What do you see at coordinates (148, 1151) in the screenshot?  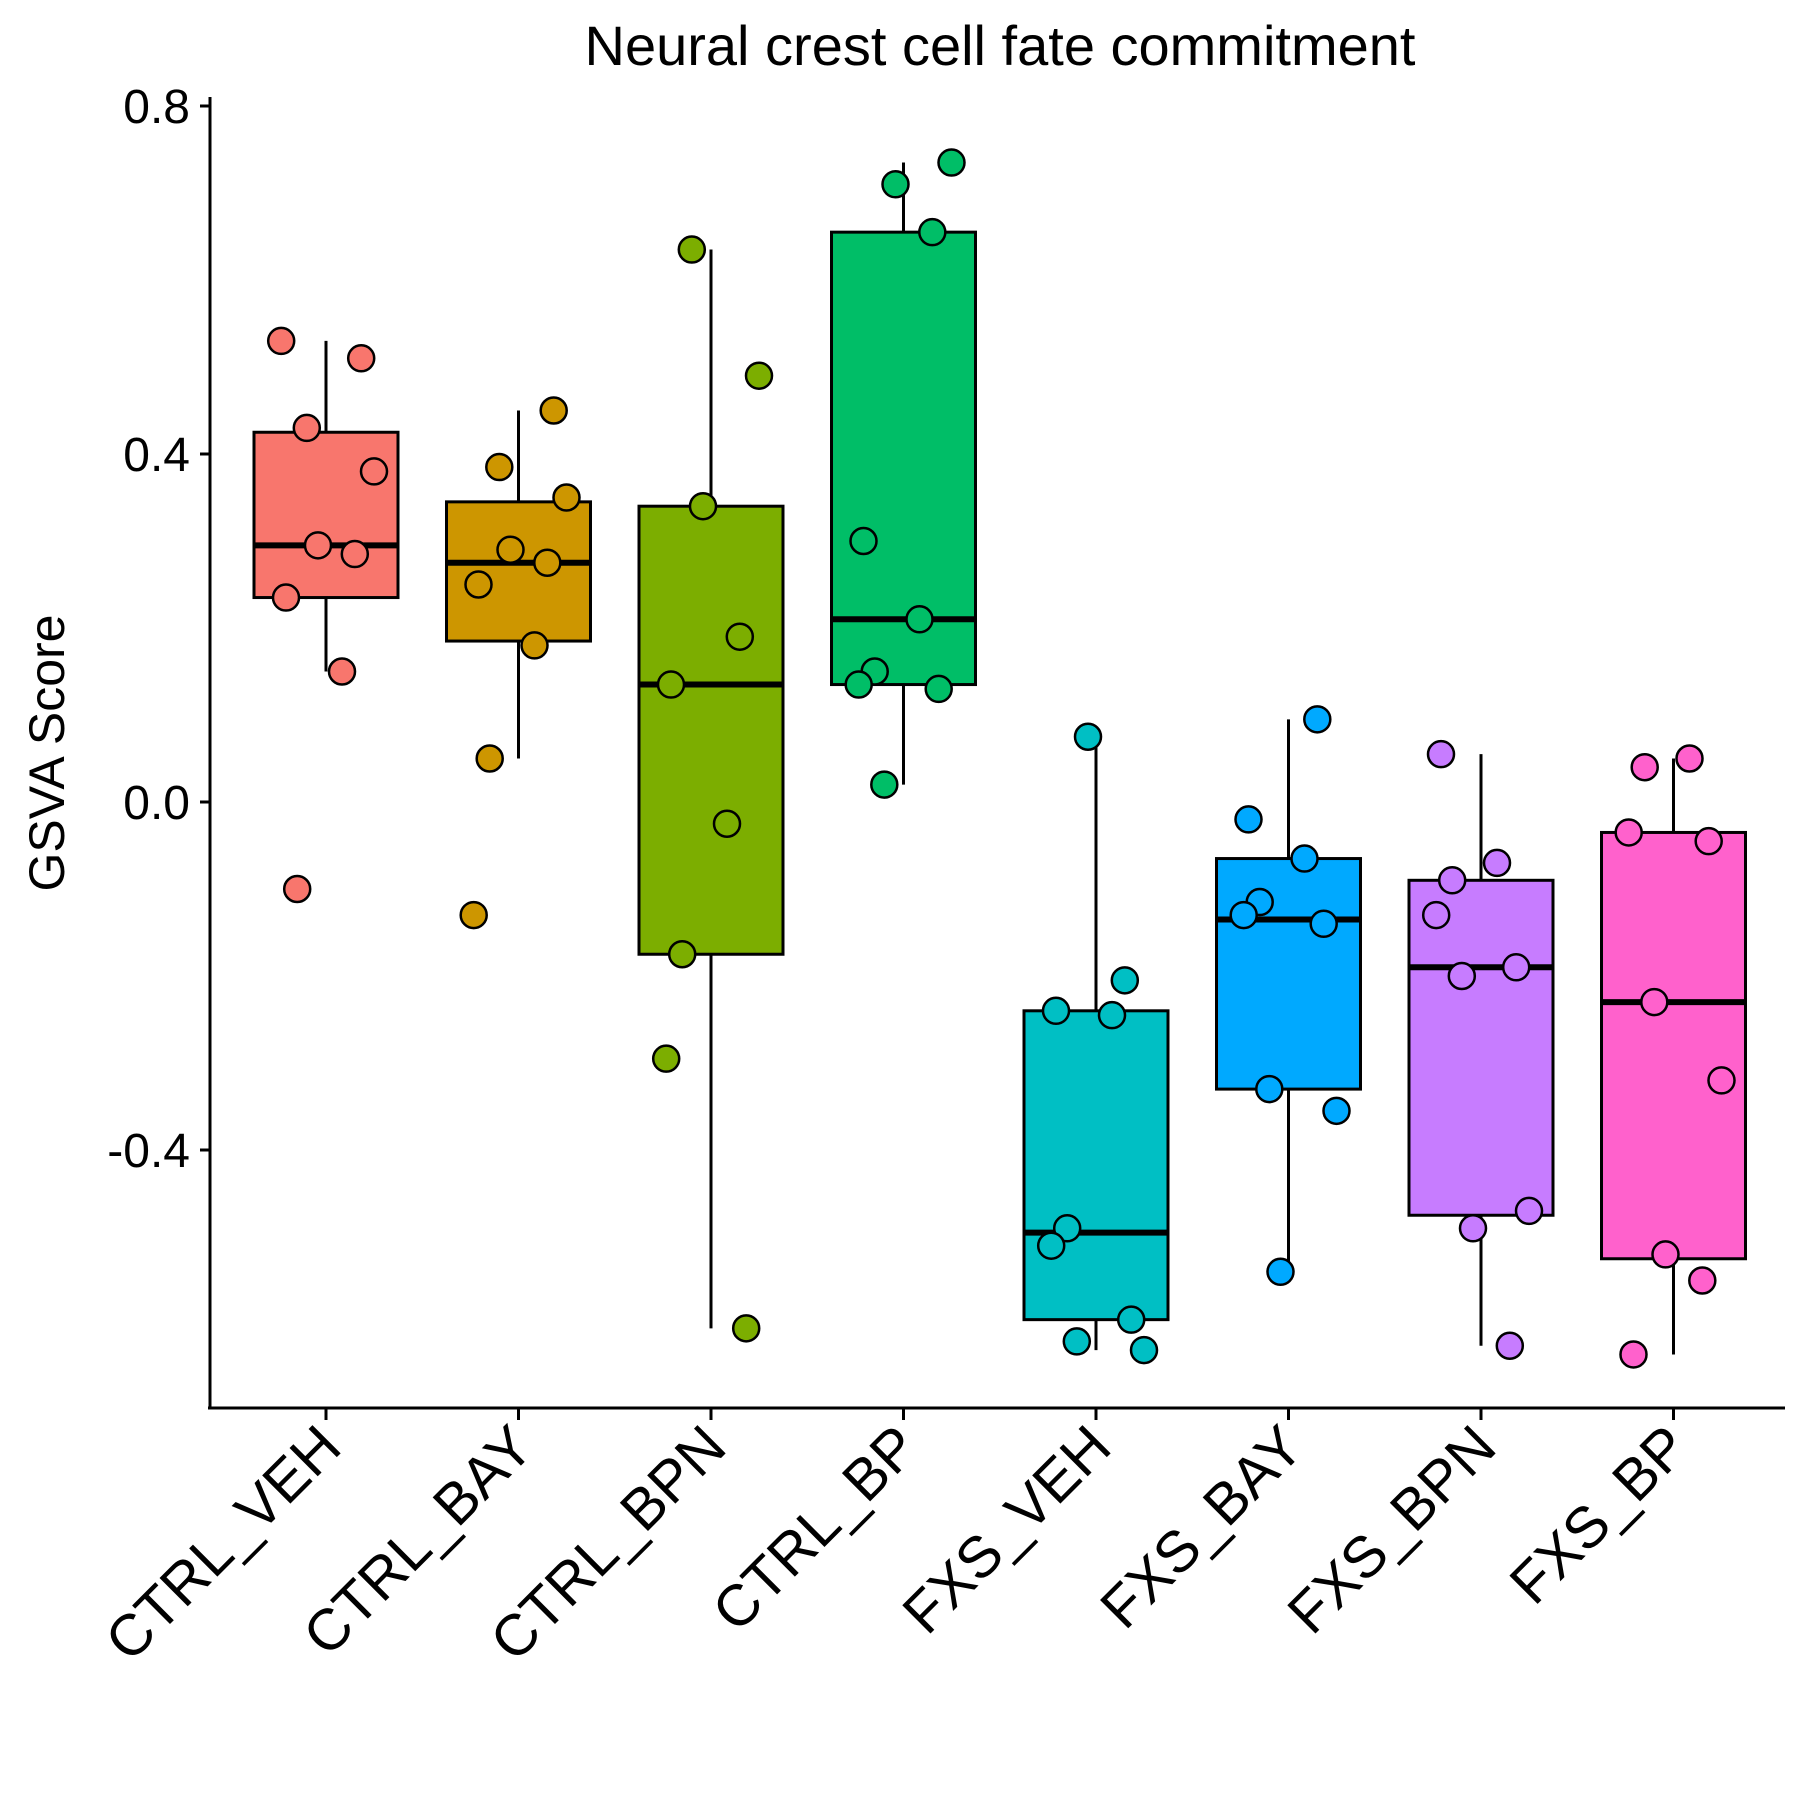 I see `y-tick-label: -0.4` at bounding box center [148, 1151].